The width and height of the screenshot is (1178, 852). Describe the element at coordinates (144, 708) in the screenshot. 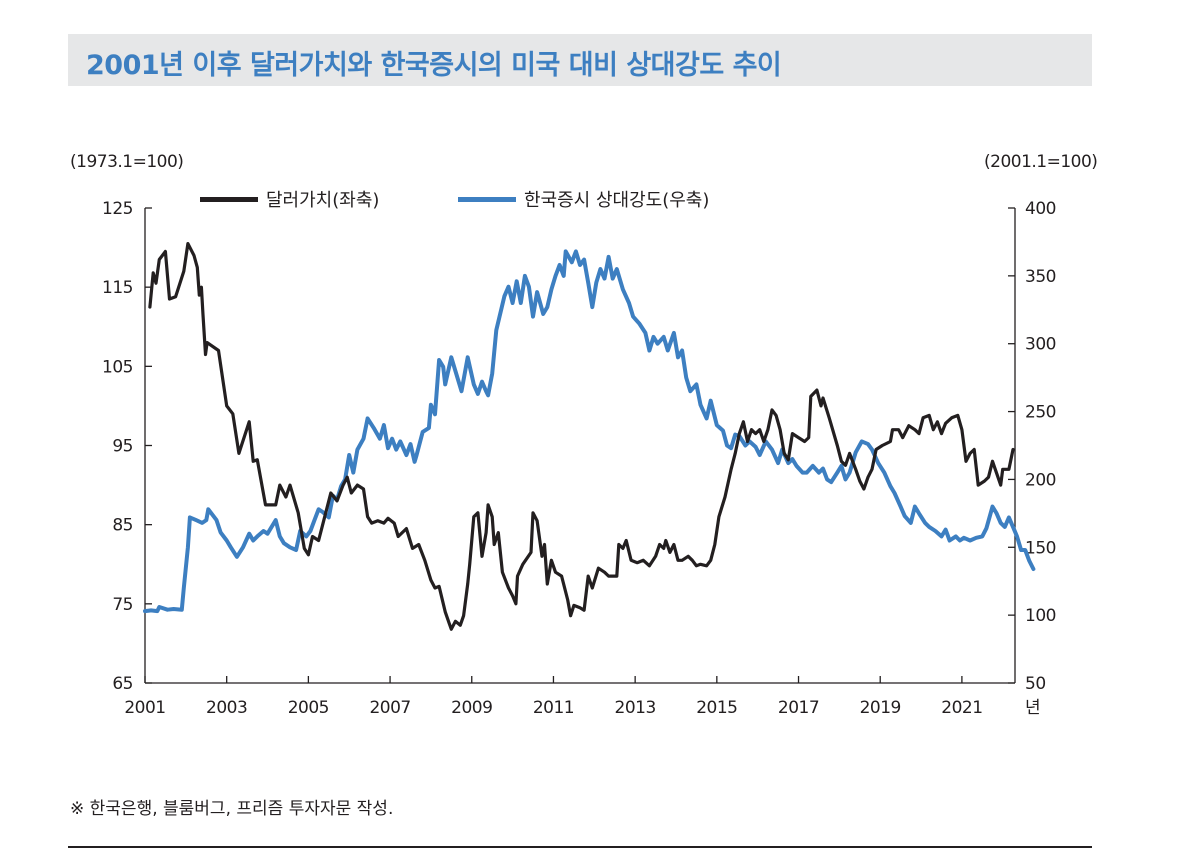

I see `x-tick-label: 2001` at that location.